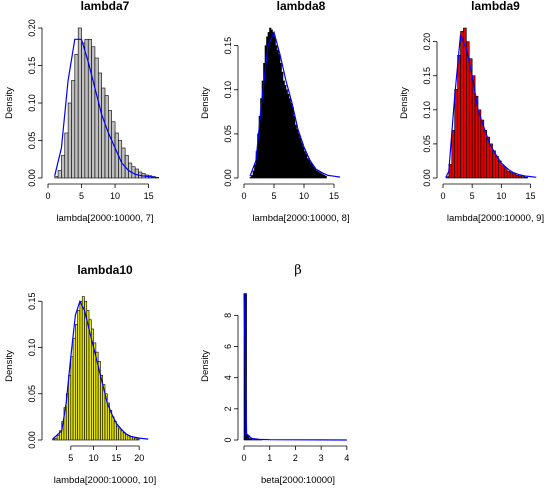  I want to click on chart-title: β, so click(298, 270).